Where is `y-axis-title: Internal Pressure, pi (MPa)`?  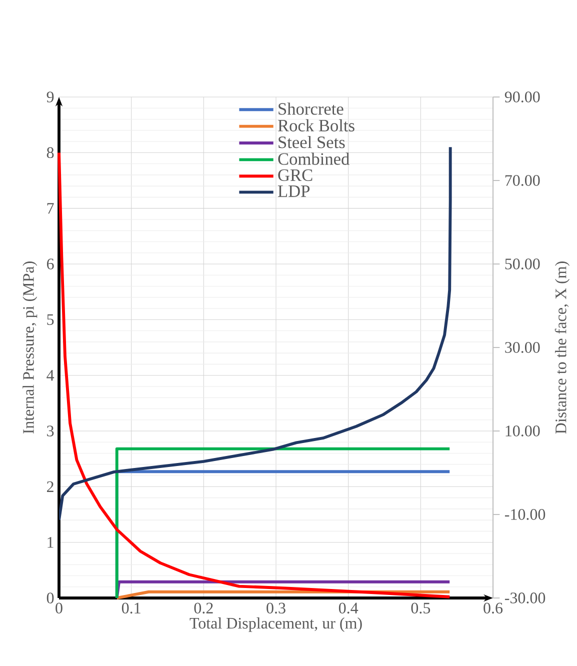 y-axis-title: Internal Pressure, pi (MPa) is located at coordinates (30, 348).